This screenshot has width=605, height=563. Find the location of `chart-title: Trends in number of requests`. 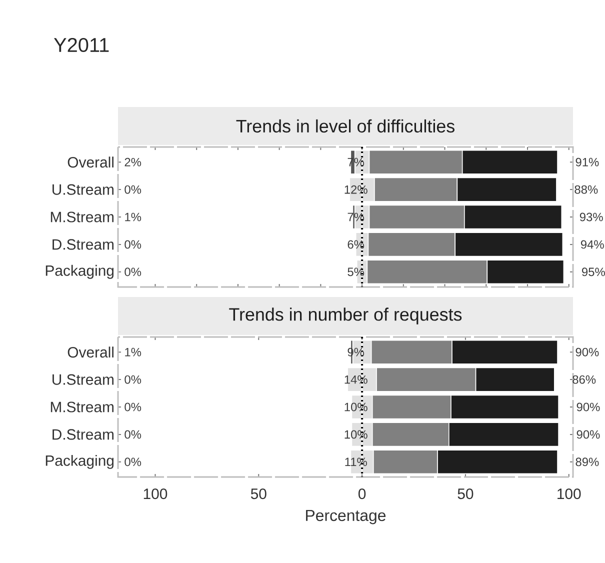

chart-title: Trends in number of requests is located at coordinates (345, 316).